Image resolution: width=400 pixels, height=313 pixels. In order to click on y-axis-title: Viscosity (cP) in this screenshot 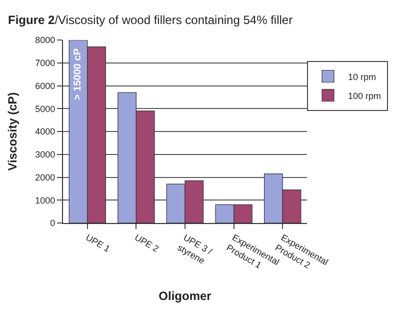, I will do `click(12, 131)`.